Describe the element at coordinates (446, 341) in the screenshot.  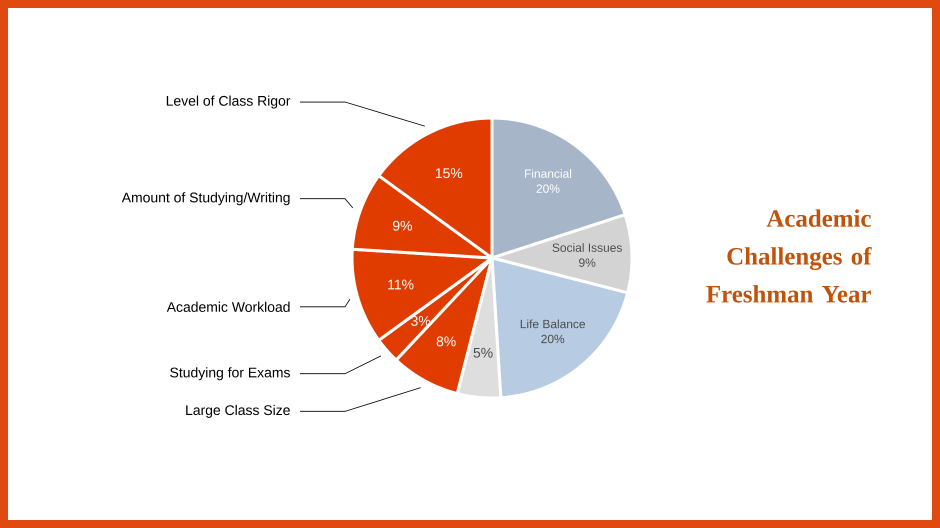
I see `data-label: 8%` at that location.